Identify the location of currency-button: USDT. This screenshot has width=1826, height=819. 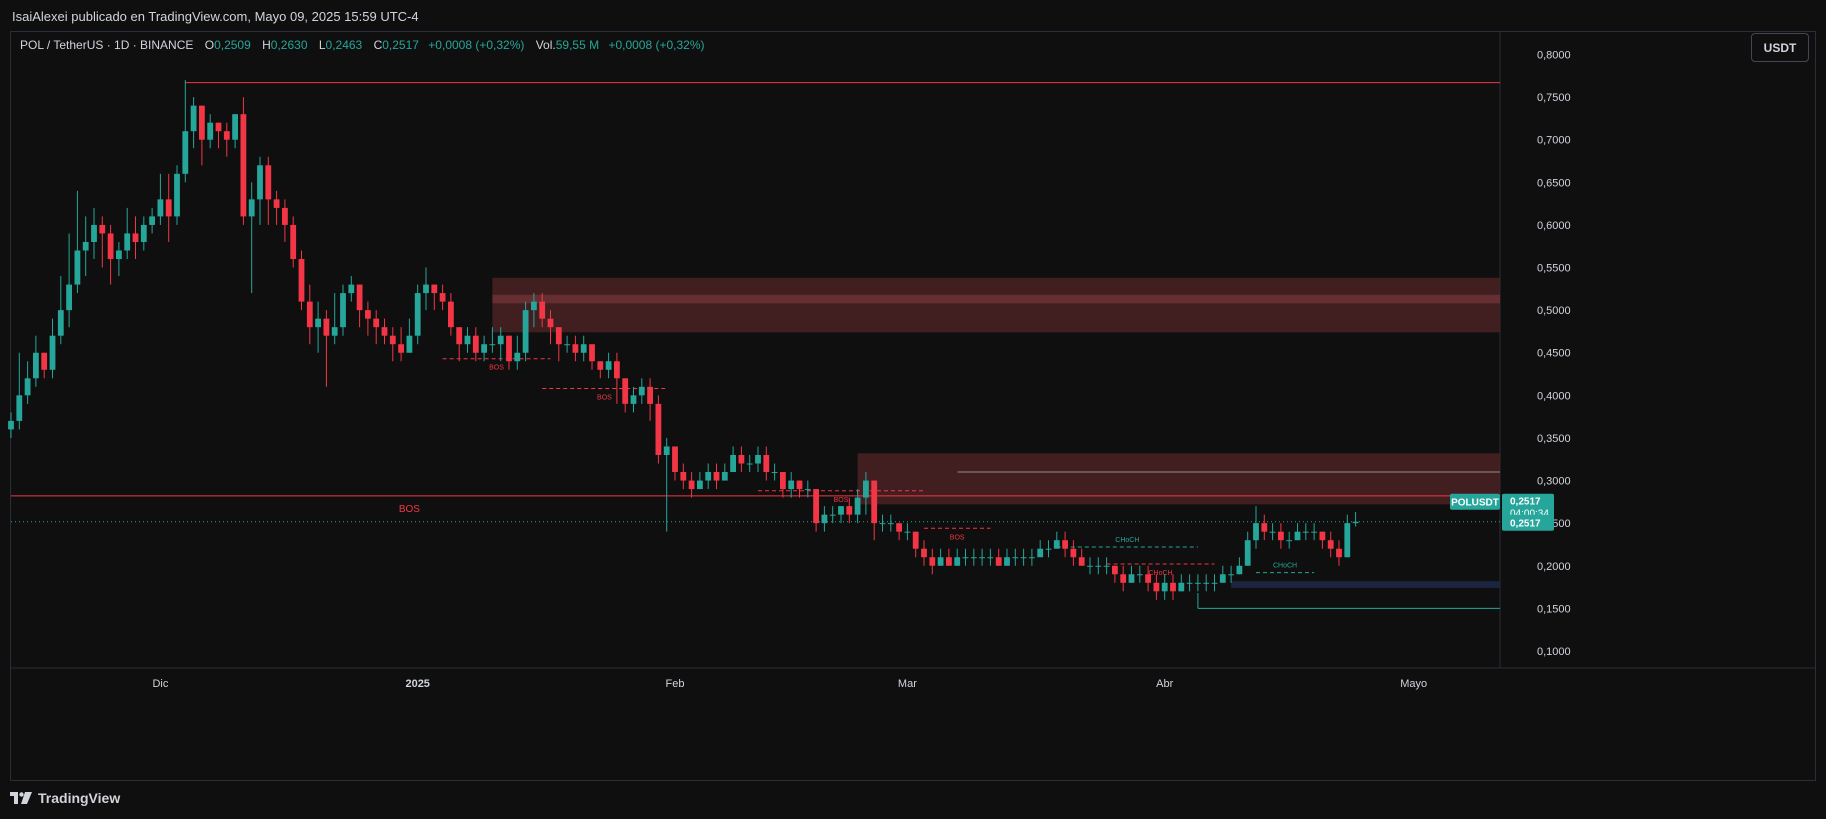
(1780, 47).